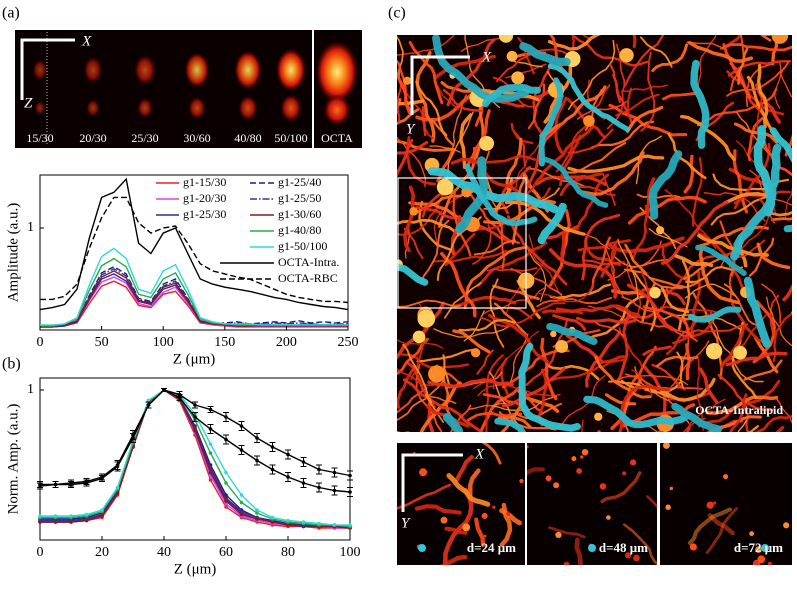  Describe the element at coordinates (195, 459) in the screenshot. I see `plot-area` at that location.